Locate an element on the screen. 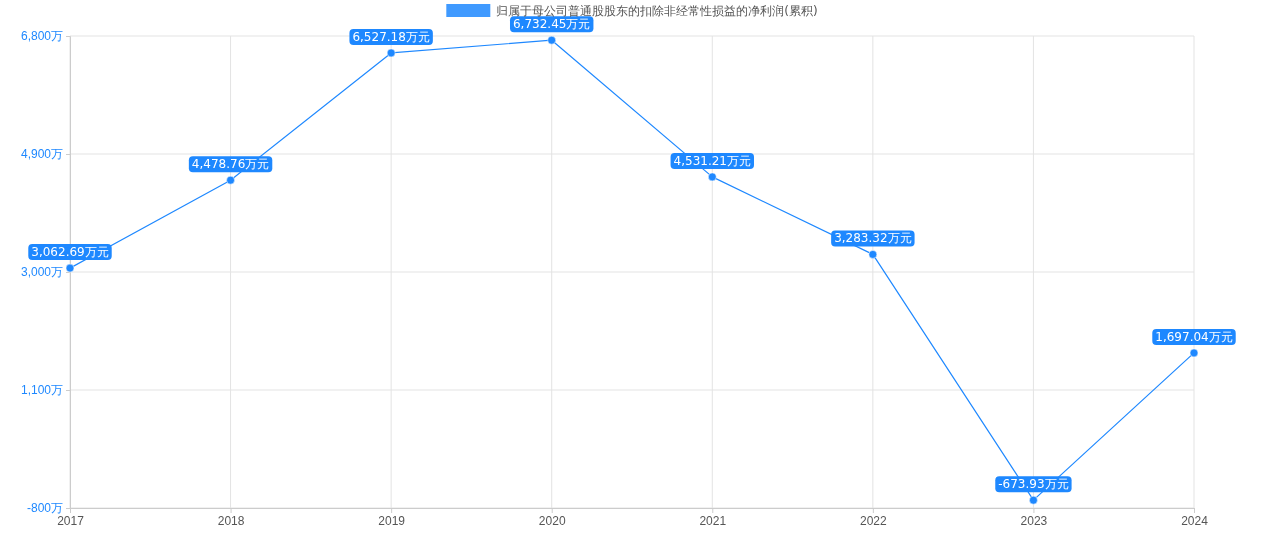 This screenshot has height=546, width=1264. data-label: 3,283.32万元 is located at coordinates (873, 238).